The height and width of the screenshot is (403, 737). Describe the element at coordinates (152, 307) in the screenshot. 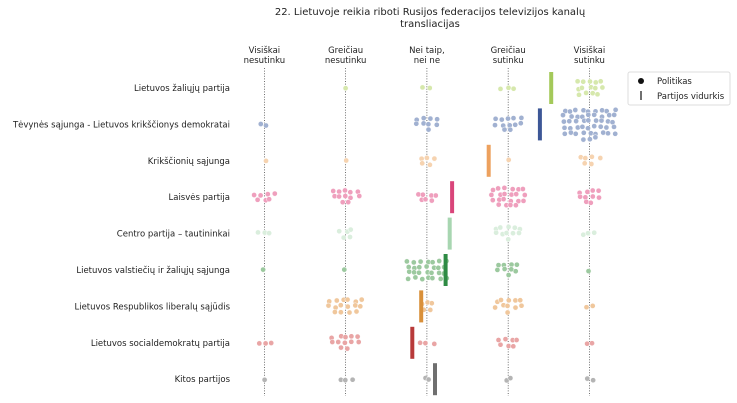

I see `party-label-7: Lietuvos Respublikos liberalų sąjūdis` at that location.